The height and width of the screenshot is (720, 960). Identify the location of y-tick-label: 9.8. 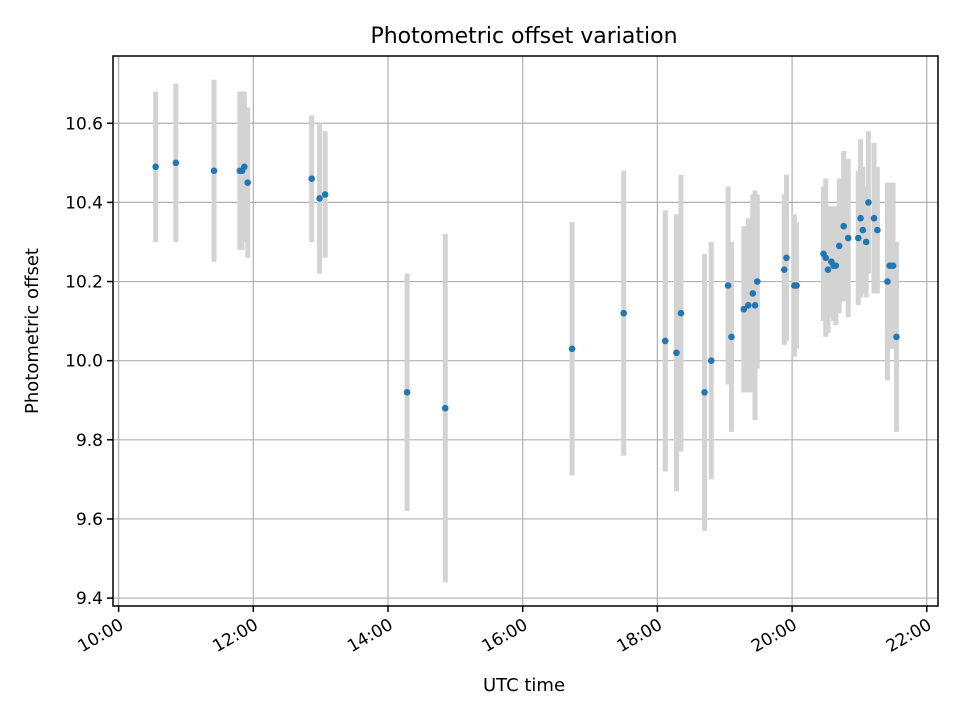
(89, 441).